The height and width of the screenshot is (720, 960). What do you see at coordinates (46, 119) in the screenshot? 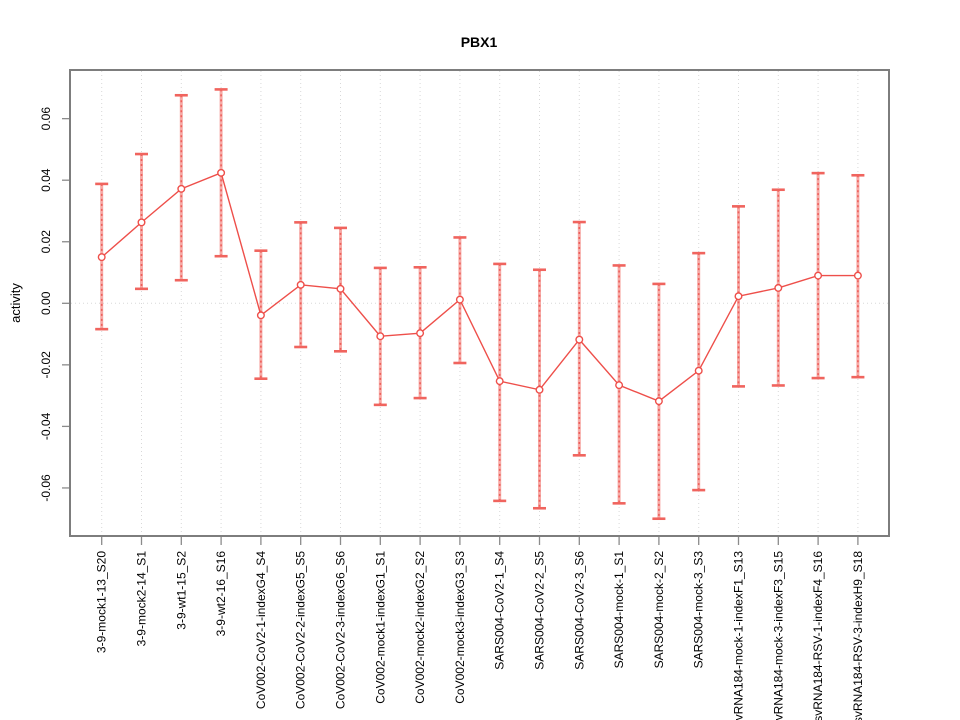
I see `y-tick-label: 0.06` at bounding box center [46, 119].